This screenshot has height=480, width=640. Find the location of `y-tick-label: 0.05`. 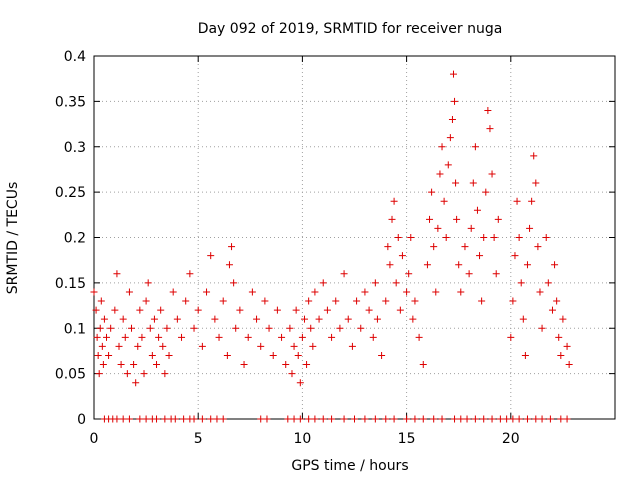

y-tick-label: 0.05 is located at coordinates (70, 375).